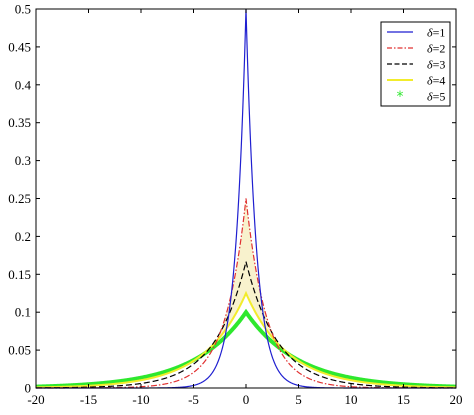 Image resolution: width=474 pixels, height=415 pixels. I want to click on band-fills, so click(246, 270).